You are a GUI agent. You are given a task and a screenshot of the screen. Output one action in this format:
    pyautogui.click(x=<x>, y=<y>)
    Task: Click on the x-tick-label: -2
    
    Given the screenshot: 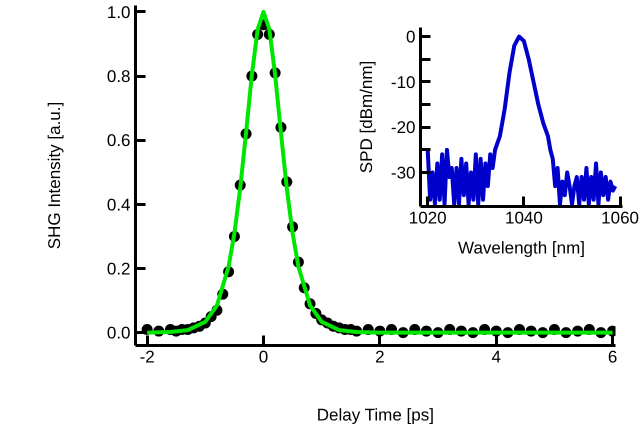 What is the action you would take?
    pyautogui.click(x=147, y=357)
    